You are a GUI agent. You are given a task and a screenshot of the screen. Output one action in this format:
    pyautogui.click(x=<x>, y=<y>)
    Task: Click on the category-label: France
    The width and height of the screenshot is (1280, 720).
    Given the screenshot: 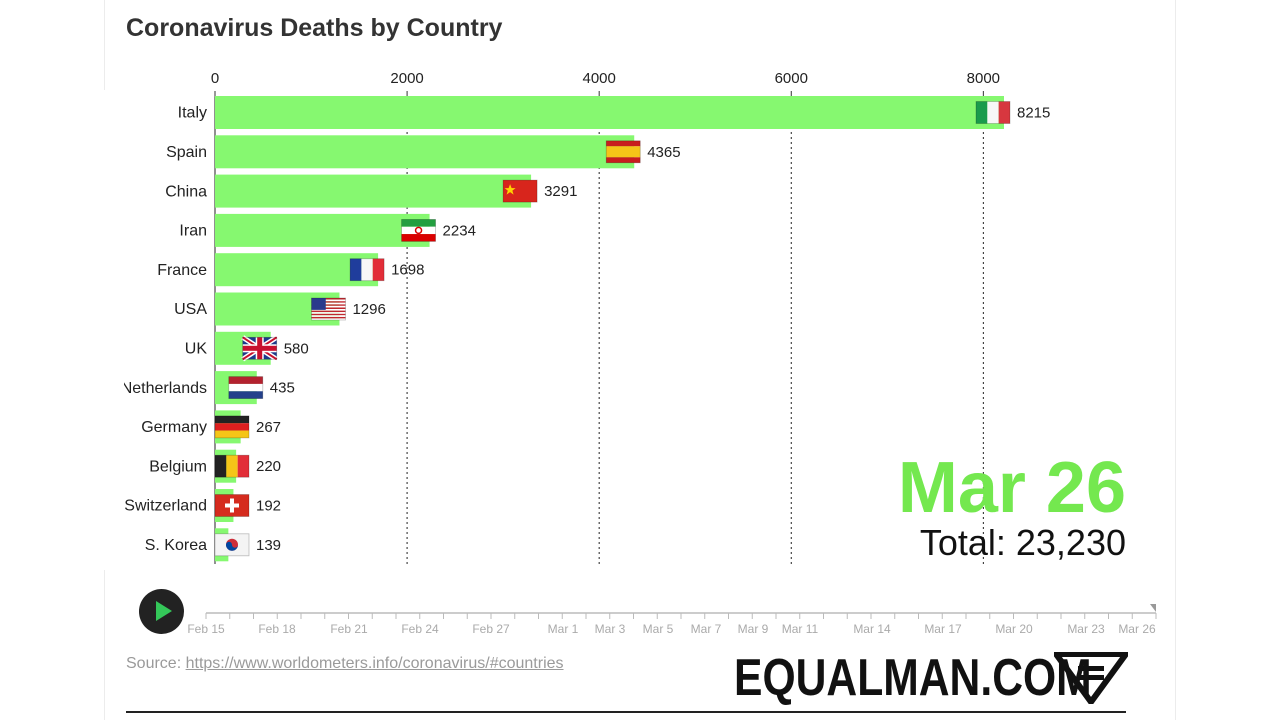 What is the action you would take?
    pyautogui.click(x=182, y=270)
    